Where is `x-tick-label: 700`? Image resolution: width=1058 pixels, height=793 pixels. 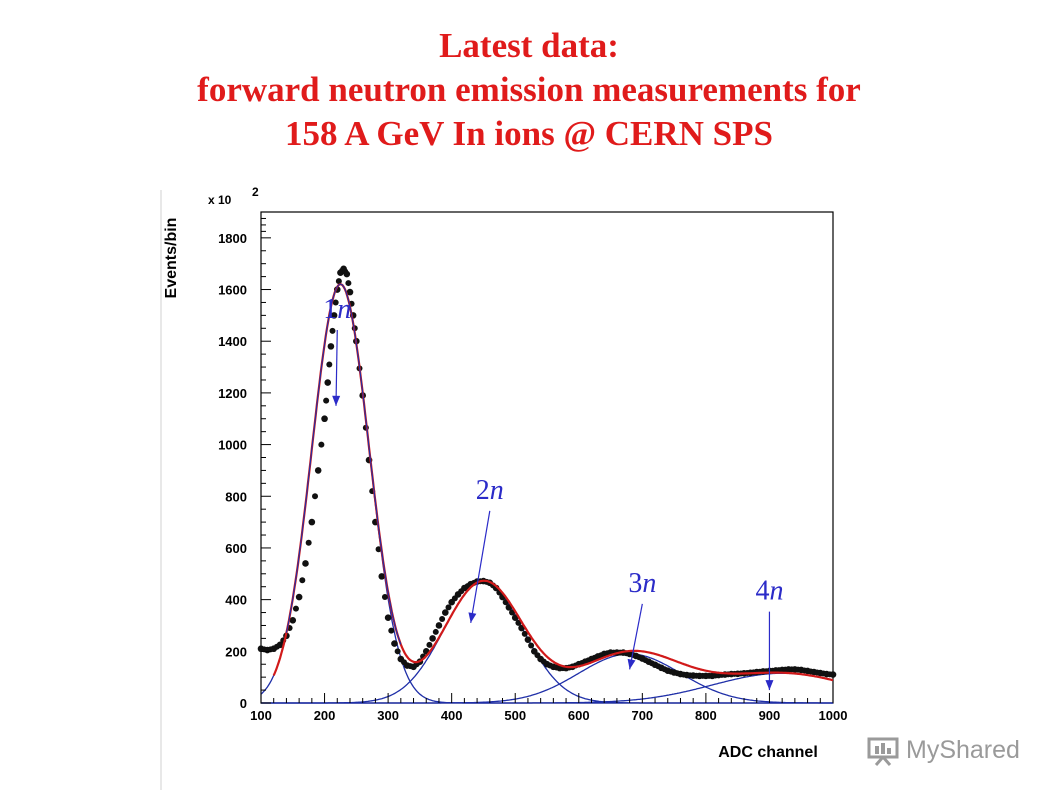 x-tick-label: 700 is located at coordinates (642, 715).